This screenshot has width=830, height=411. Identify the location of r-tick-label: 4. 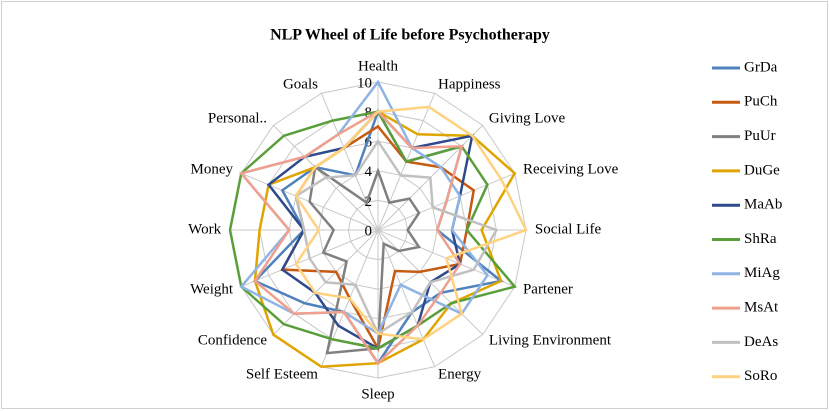
(369, 172).